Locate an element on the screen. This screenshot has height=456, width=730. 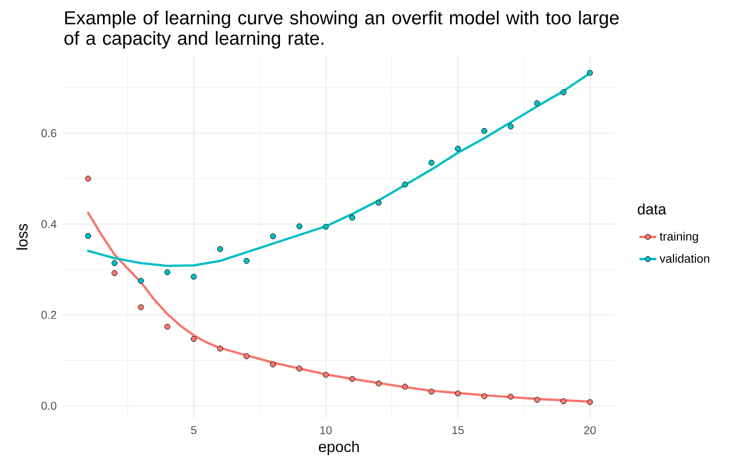
chart-title: Example of learning curve showing an overfit model with too large of a capacity and learning rate. is located at coordinates (341, 29).